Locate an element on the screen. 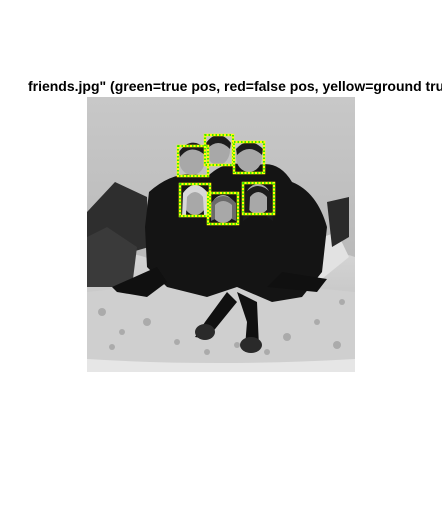 The width and height of the screenshot is (442, 509). legs is located at coordinates (219, 307).